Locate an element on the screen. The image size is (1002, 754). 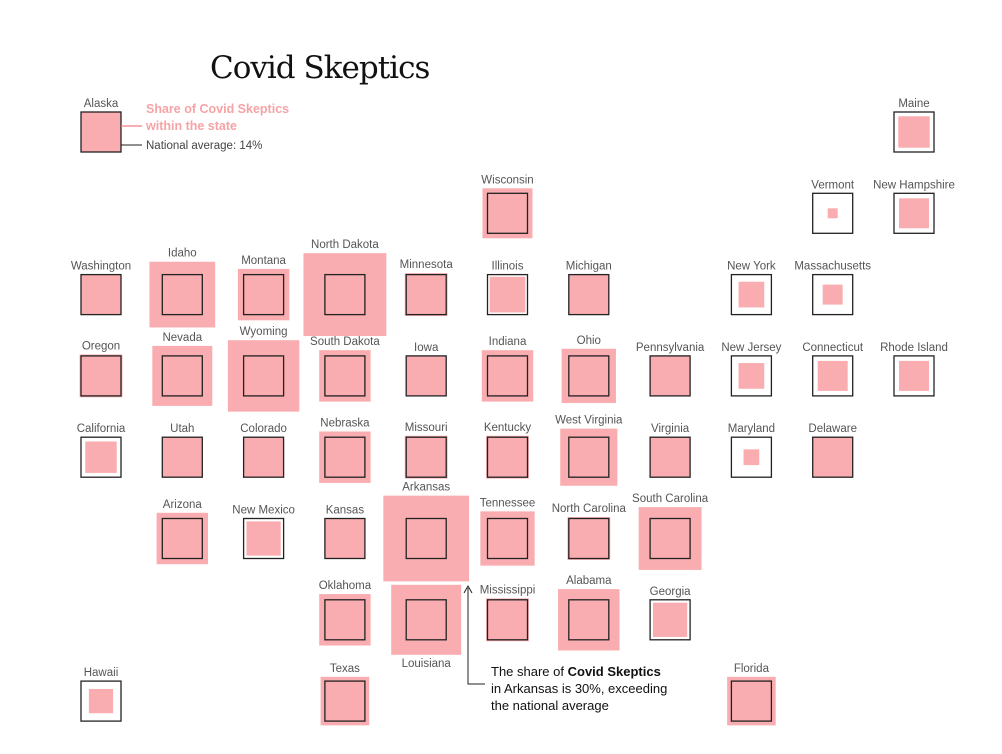
state-label: Tennessee is located at coordinates (508, 503).